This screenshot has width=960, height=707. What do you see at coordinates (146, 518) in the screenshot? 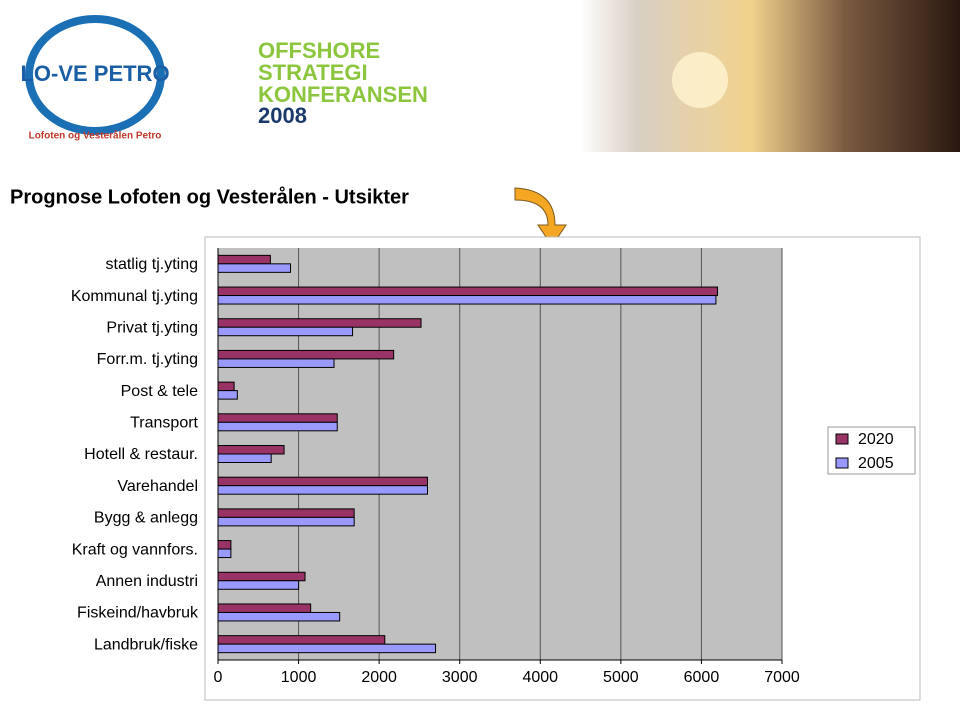
I see `y-tick-label: Bygg & anlegg` at bounding box center [146, 518].